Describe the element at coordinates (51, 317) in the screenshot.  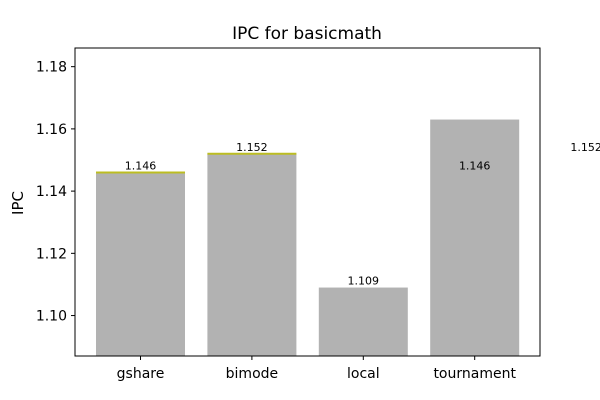
I see `y-tick-label: 1.10` at that location.